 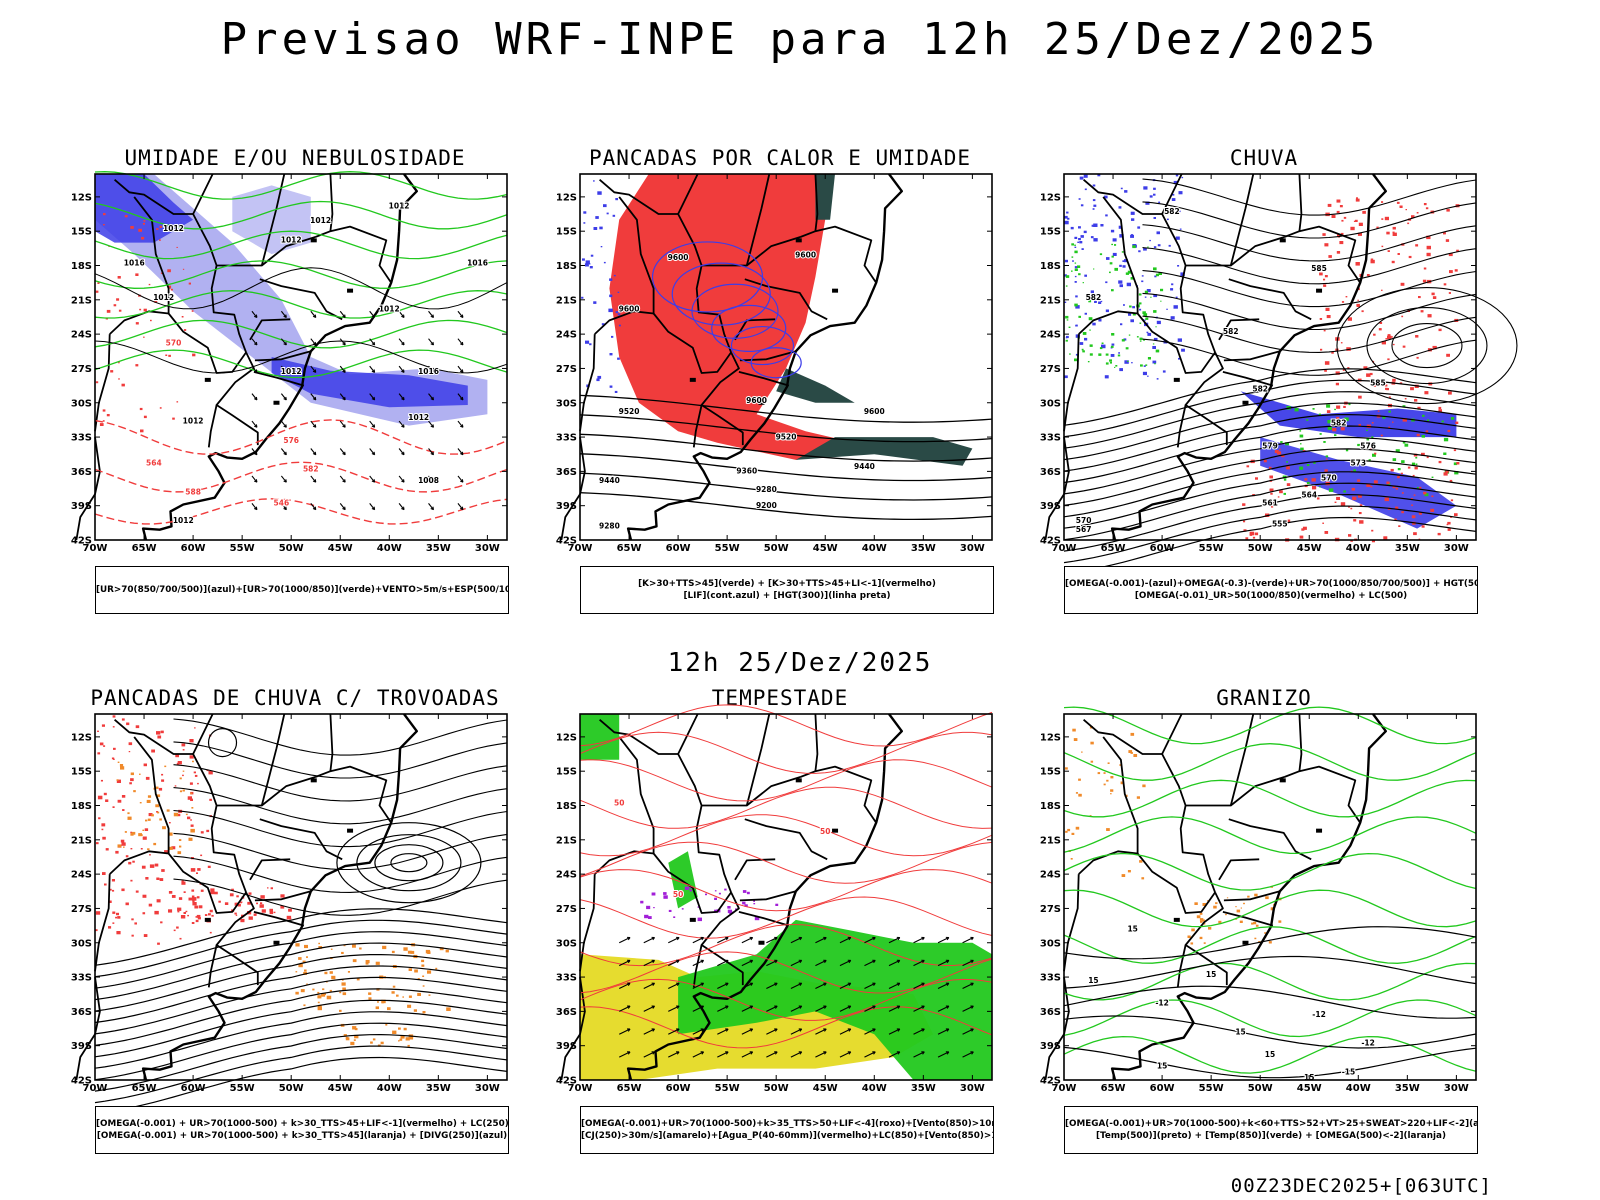 What do you see at coordinates (587, 262) in the screenshot?
I see `lifted-index-speck` at bounding box center [587, 262].